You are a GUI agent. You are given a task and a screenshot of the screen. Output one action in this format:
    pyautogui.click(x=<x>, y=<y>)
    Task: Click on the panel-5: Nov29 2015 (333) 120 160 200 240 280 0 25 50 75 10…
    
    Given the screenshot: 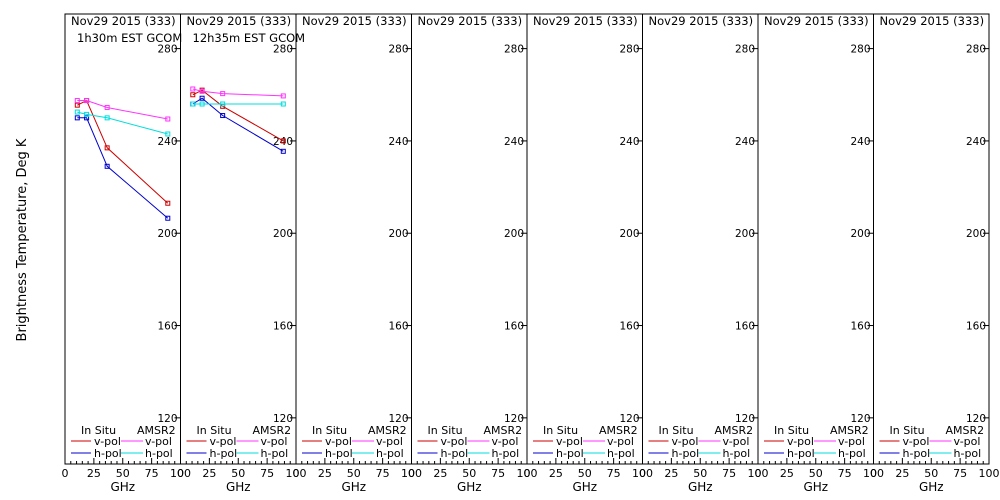 What is the action you would take?
    pyautogui.click(x=588, y=253)
    